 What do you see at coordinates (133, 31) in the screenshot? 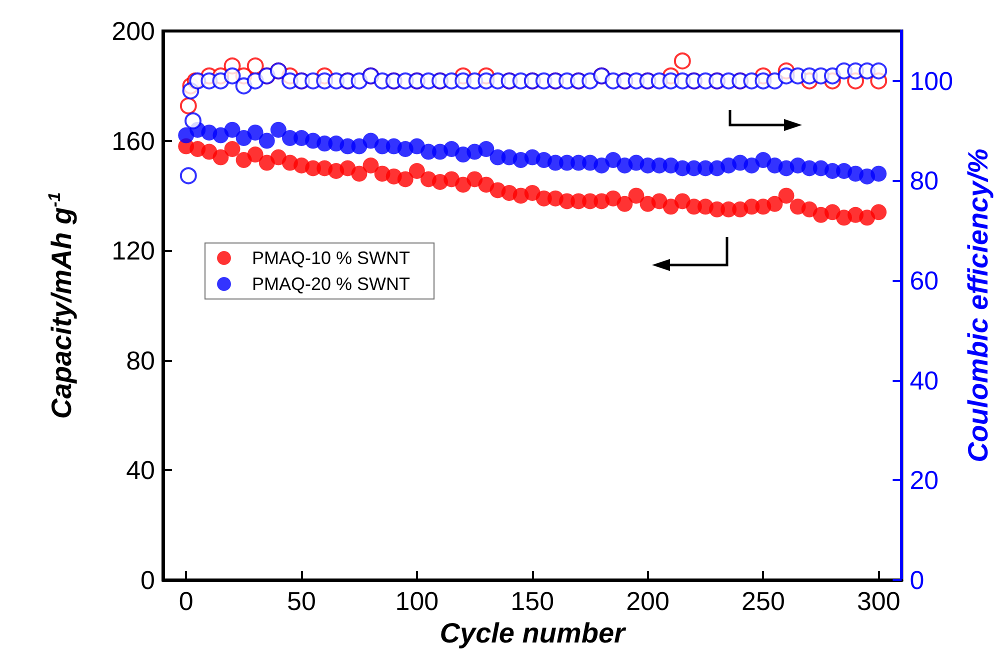
I see `y-tick-label: 200` at bounding box center [133, 31].